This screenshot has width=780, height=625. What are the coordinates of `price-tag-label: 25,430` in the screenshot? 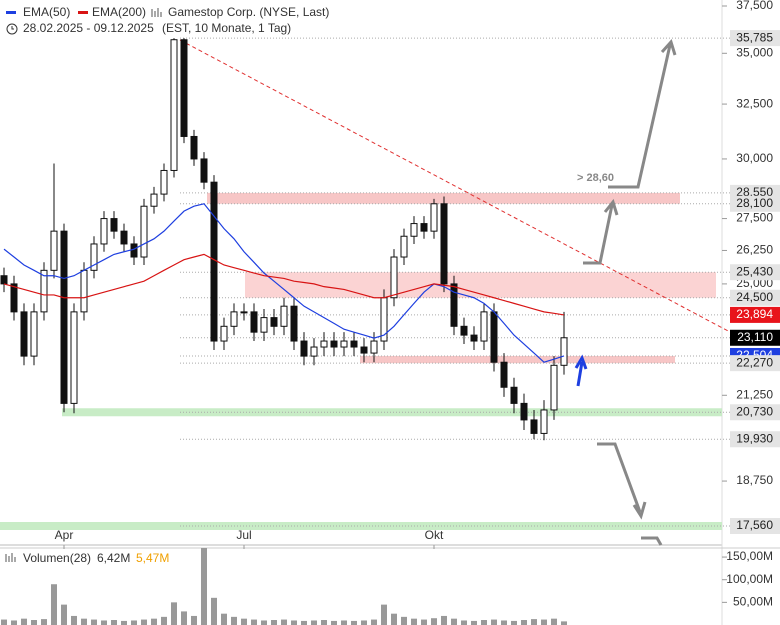 It's located at (754, 271).